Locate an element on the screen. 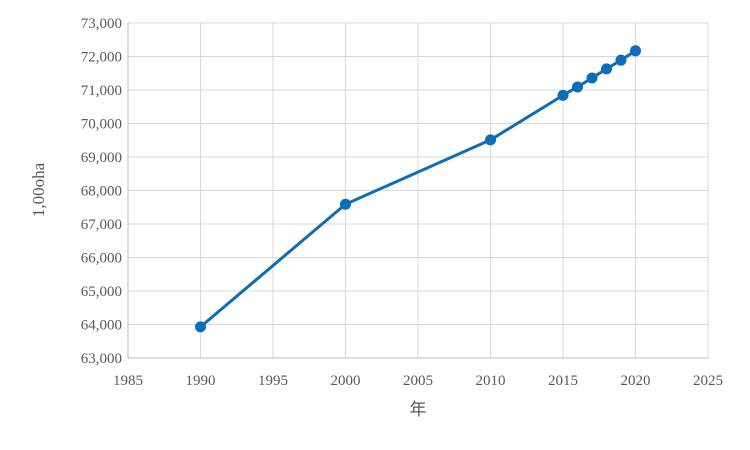  x-tick-label: 2010 is located at coordinates (491, 381).